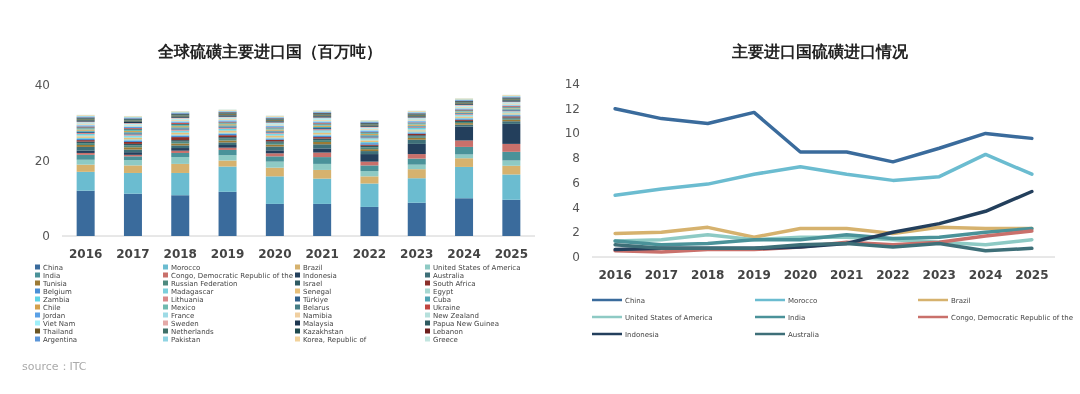  What do you see at coordinates (576, 232) in the screenshot?
I see `y-tick-label: 2` at bounding box center [576, 232].